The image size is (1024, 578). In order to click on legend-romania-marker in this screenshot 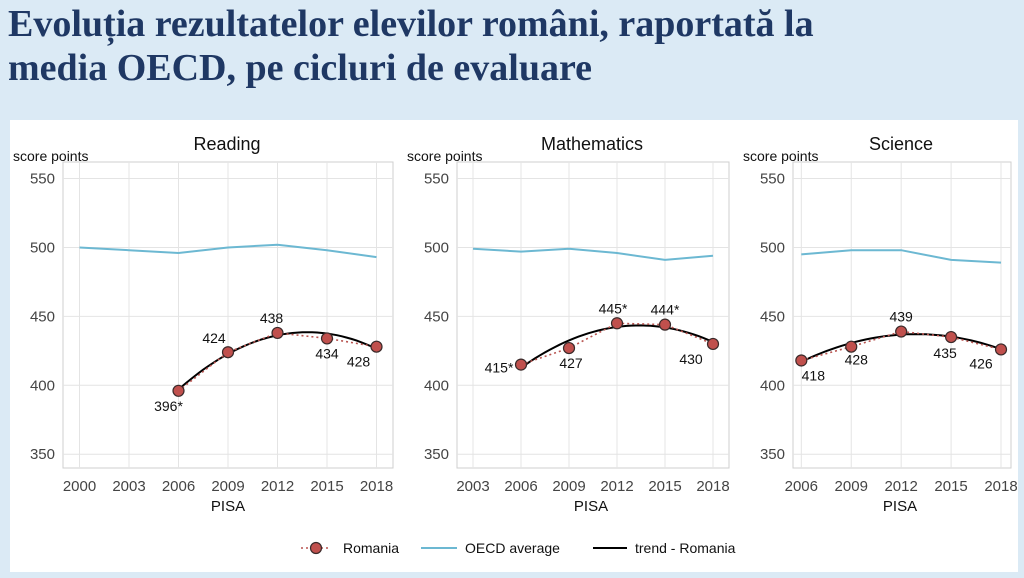, I will do `click(316, 548)`.